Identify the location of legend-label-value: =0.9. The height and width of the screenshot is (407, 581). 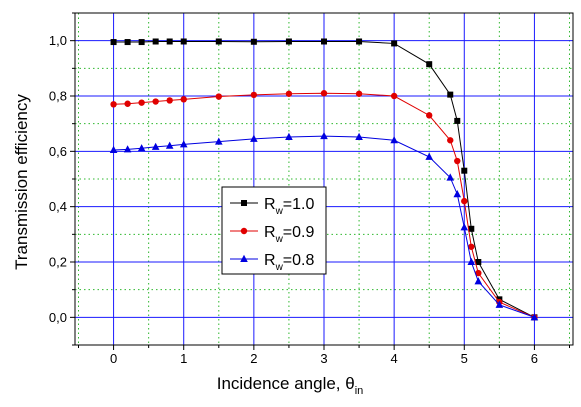
(299, 232).